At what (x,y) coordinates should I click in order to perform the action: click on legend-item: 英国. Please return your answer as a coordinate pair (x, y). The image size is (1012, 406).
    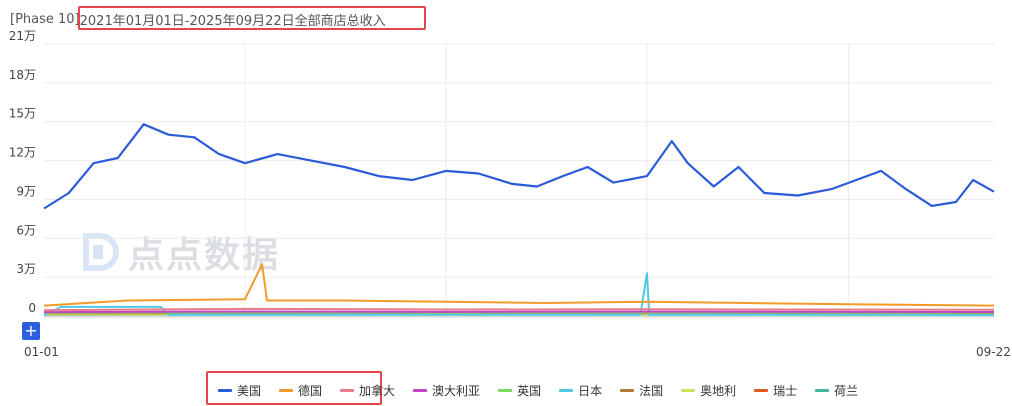
    Looking at the image, I should click on (519, 390).